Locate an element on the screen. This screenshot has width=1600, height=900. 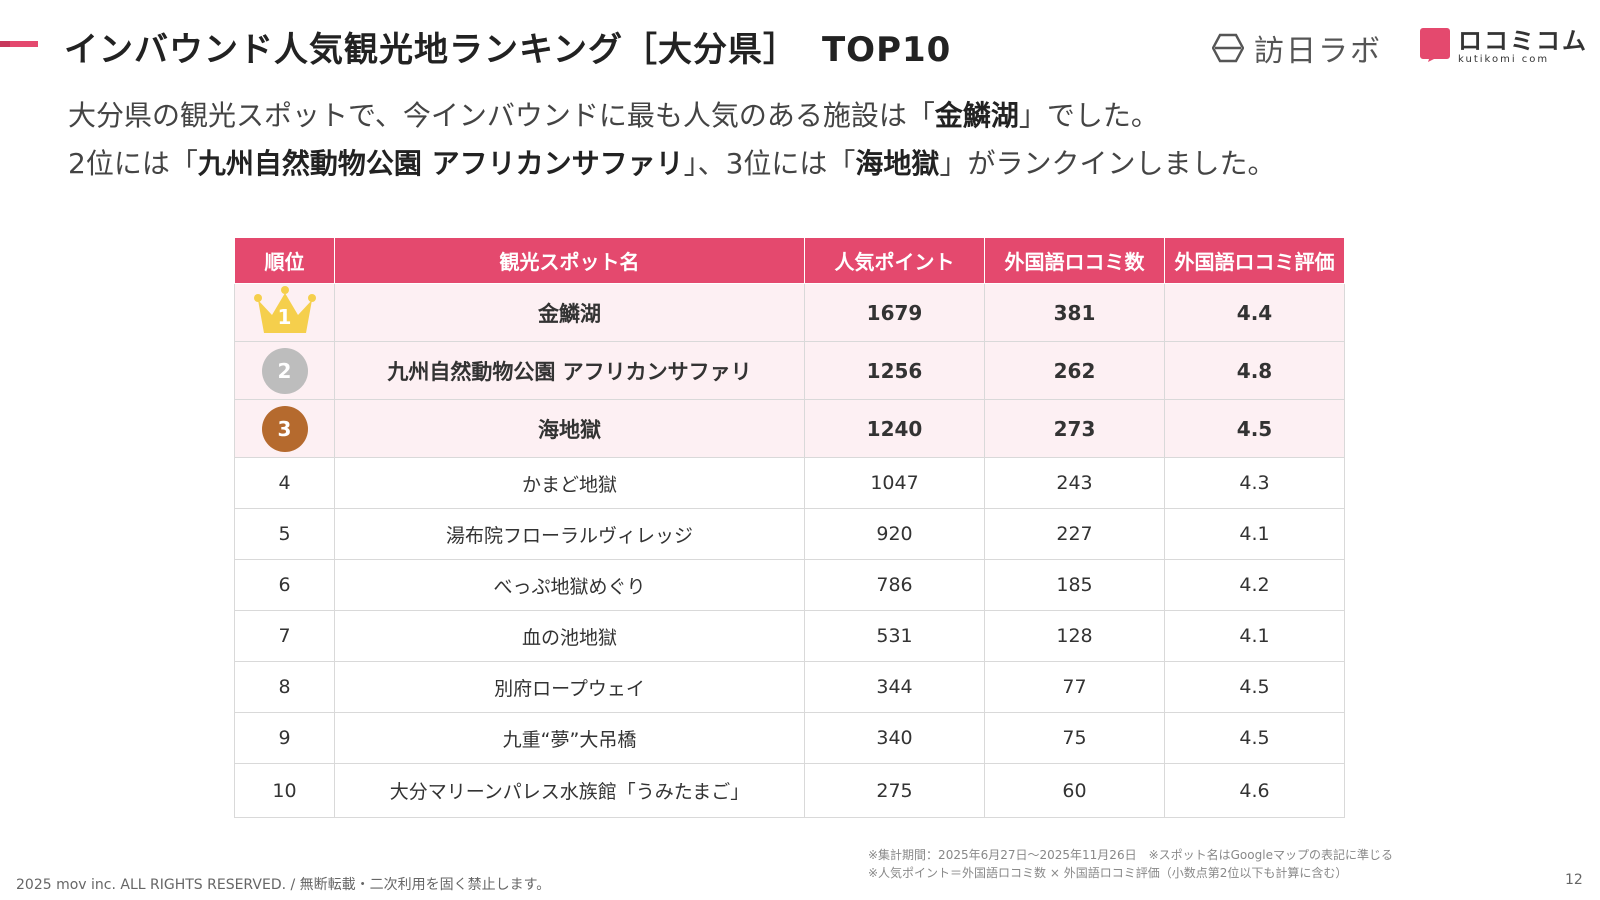
bronze-medal-icon: 3 is located at coordinates (284, 428).